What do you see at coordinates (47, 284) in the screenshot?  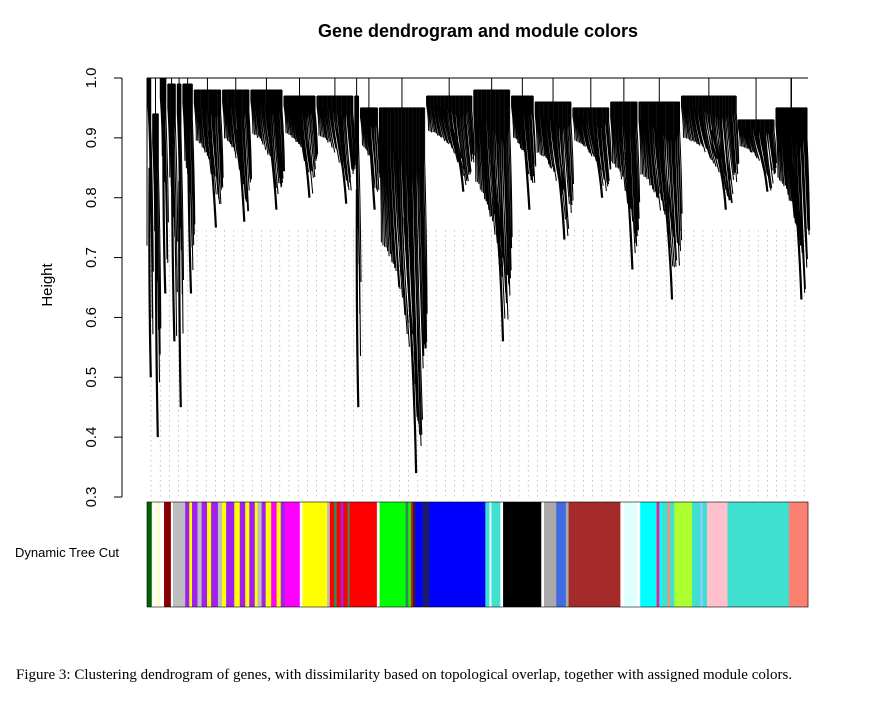 I see `y-axis-label: Height` at bounding box center [47, 284].